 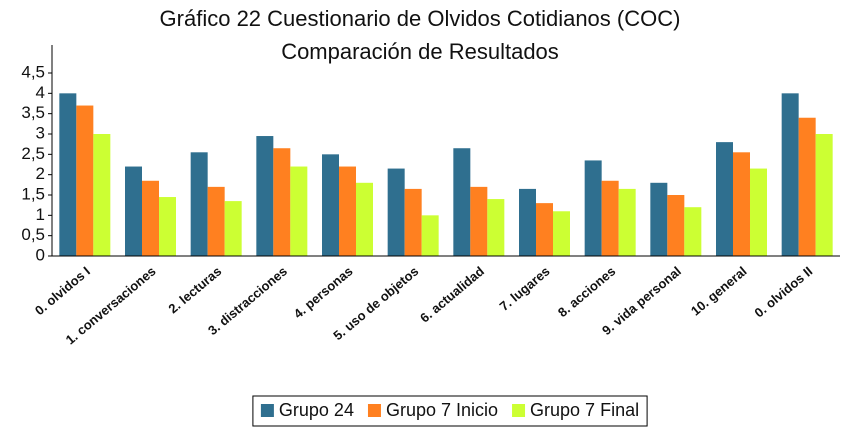 What do you see at coordinates (420, 51) in the screenshot?
I see `chart-subtitle: Comparación de Resultados` at bounding box center [420, 51].